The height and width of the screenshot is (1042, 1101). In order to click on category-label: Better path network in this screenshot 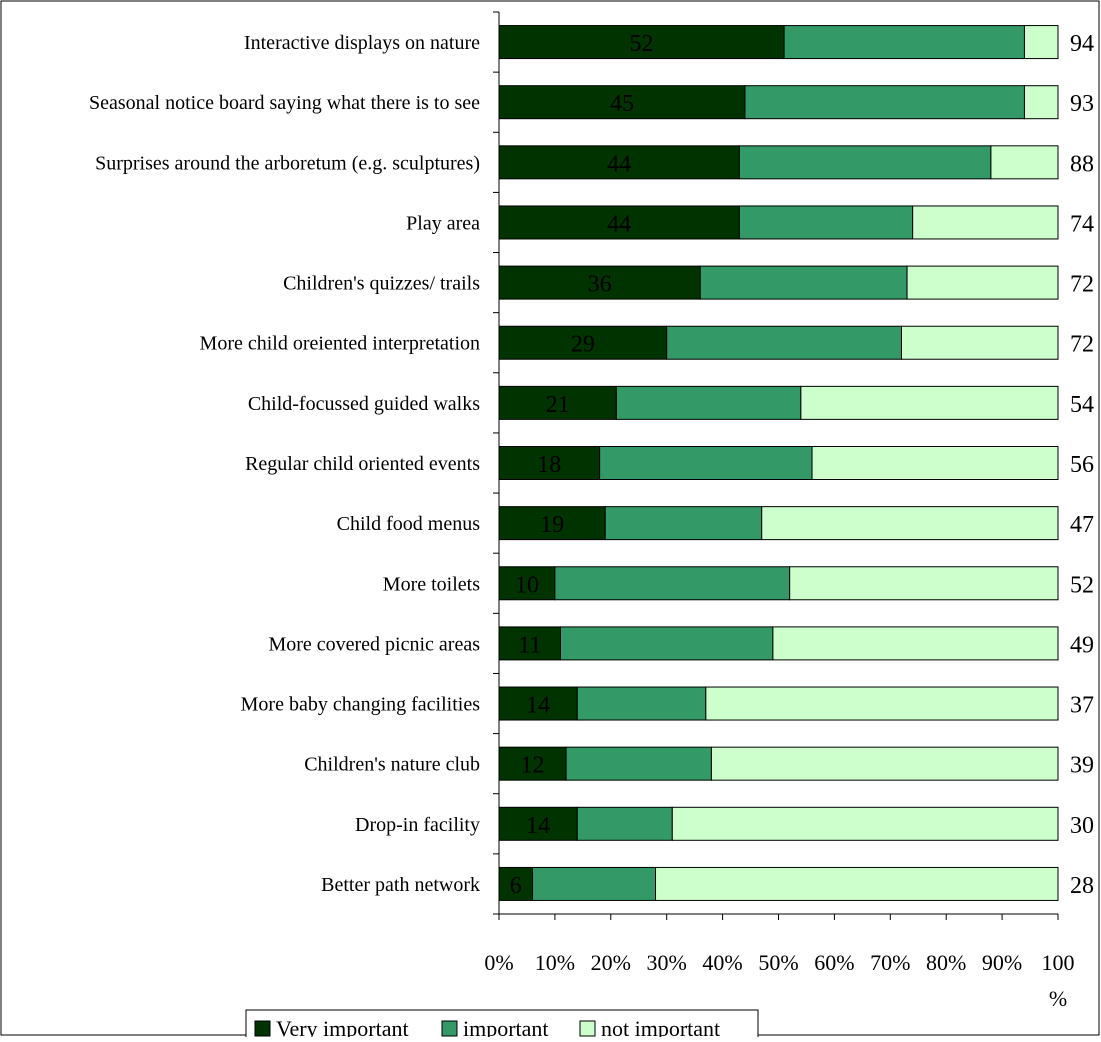, I will do `click(400, 885)`.